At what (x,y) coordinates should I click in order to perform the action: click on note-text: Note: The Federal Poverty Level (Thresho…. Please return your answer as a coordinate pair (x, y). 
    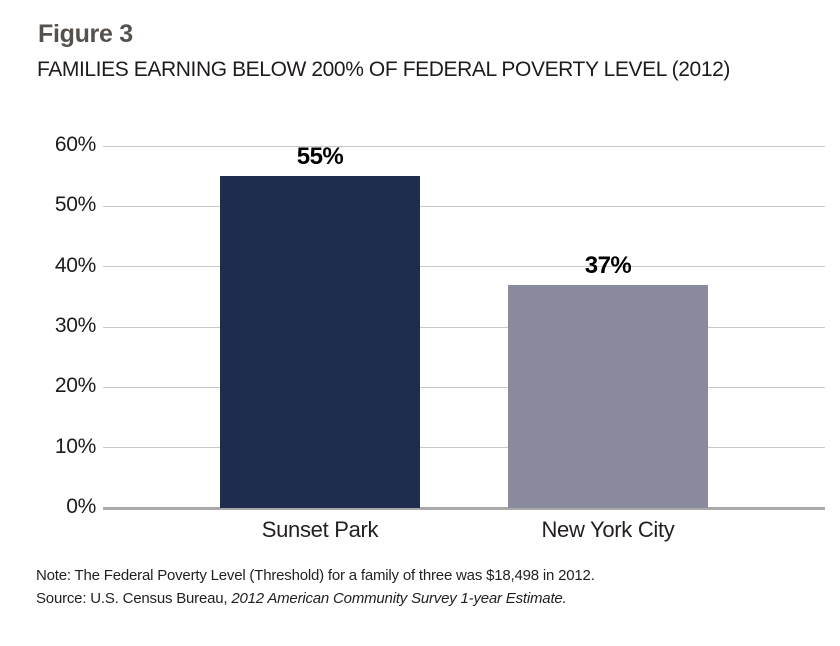
    Looking at the image, I should click on (315, 575).